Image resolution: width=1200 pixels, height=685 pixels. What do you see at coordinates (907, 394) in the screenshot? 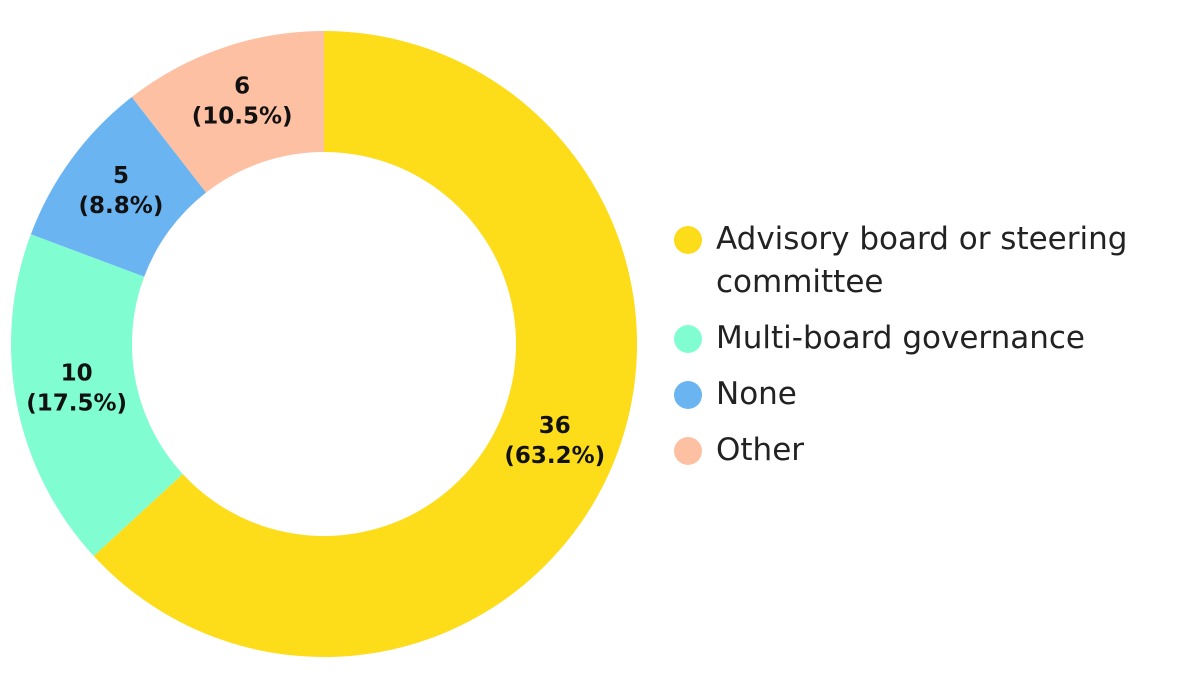
I see `legend-item: None` at bounding box center [907, 394].